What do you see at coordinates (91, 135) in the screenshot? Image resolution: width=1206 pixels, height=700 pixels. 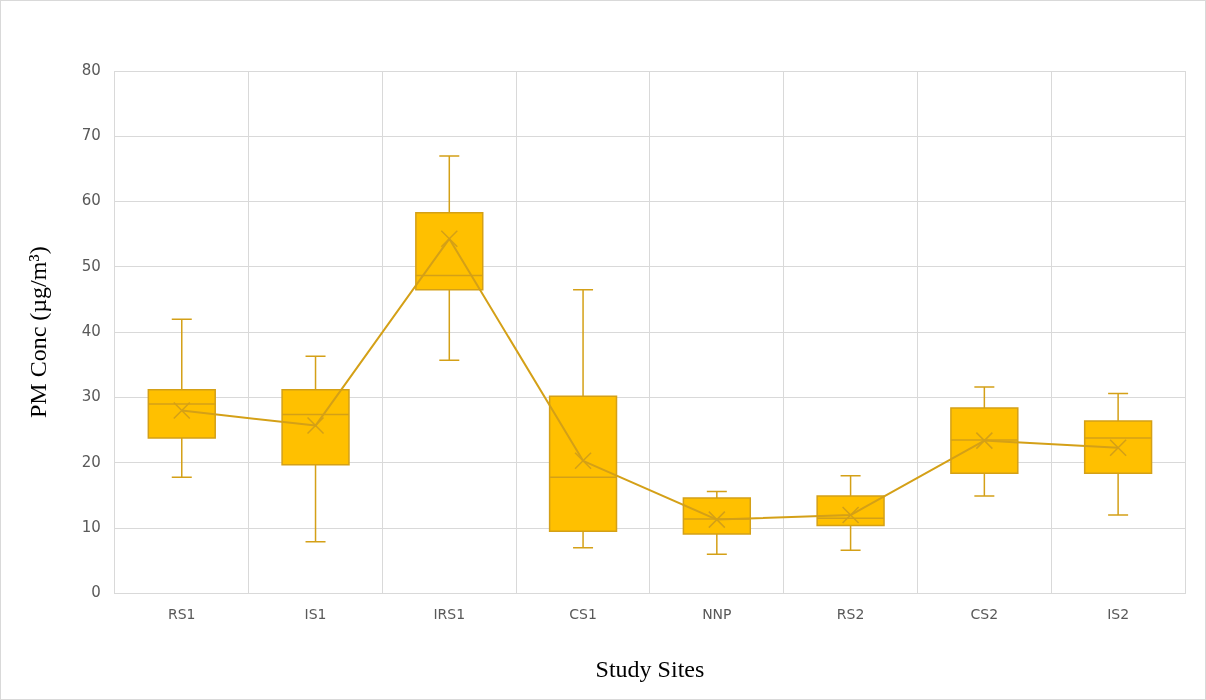 I see `y-tick-label: 70` at bounding box center [91, 135].